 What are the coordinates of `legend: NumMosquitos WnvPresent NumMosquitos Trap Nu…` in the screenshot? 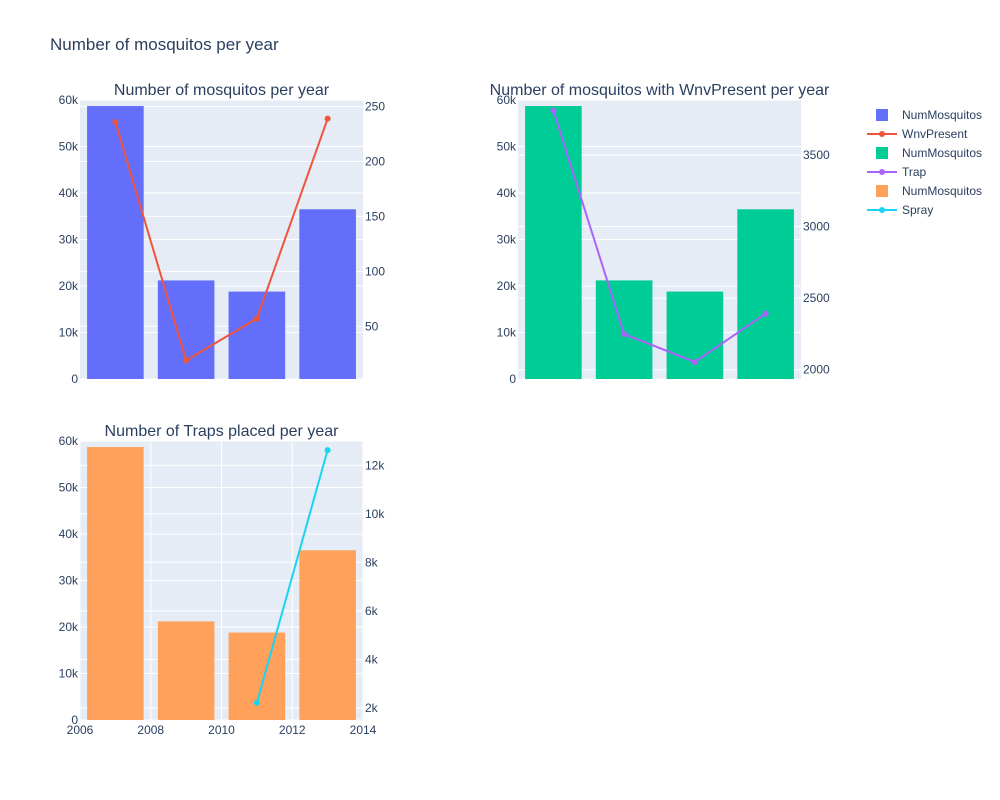 It's located at (924, 162).